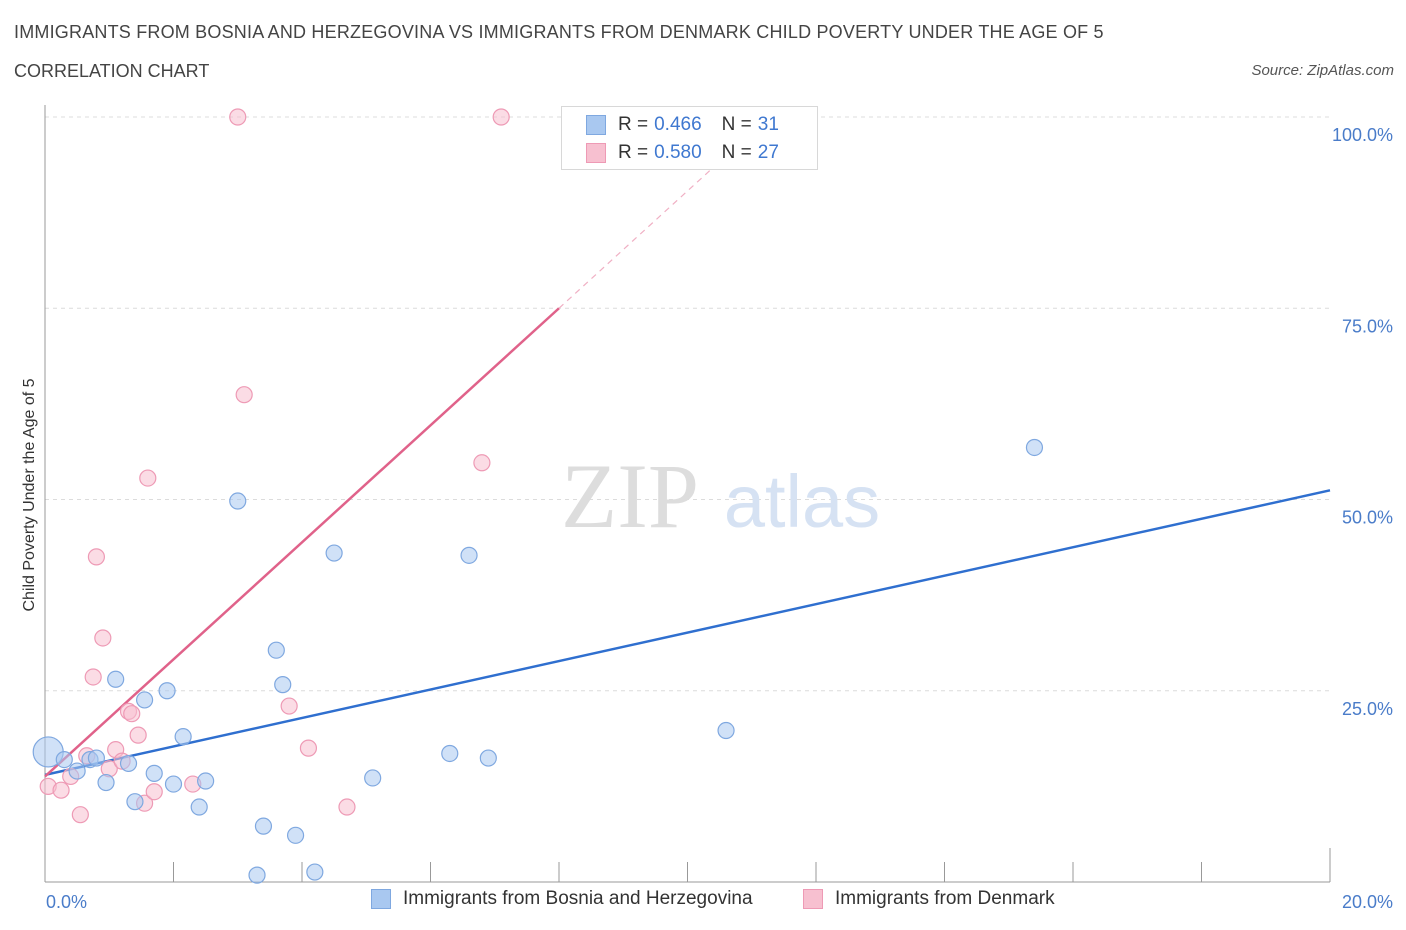  Describe the element at coordinates (66, 902) in the screenshot. I see `x-tick-label: 0.0%` at that location.